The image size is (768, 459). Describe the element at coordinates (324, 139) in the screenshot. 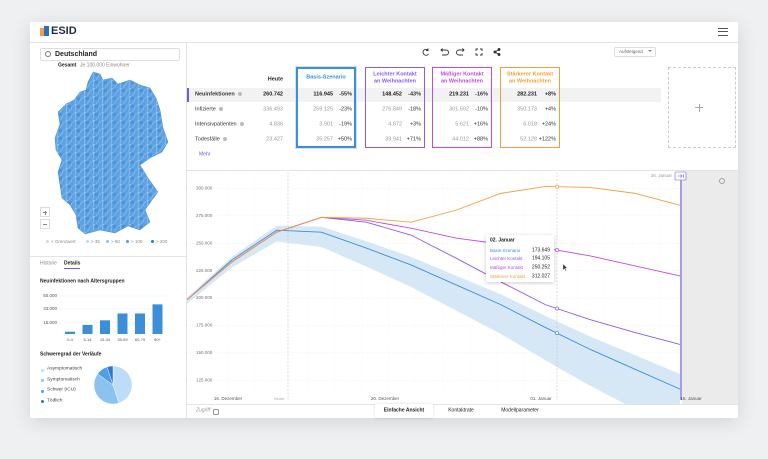

I see `scenario-value: 35.257` at that location.